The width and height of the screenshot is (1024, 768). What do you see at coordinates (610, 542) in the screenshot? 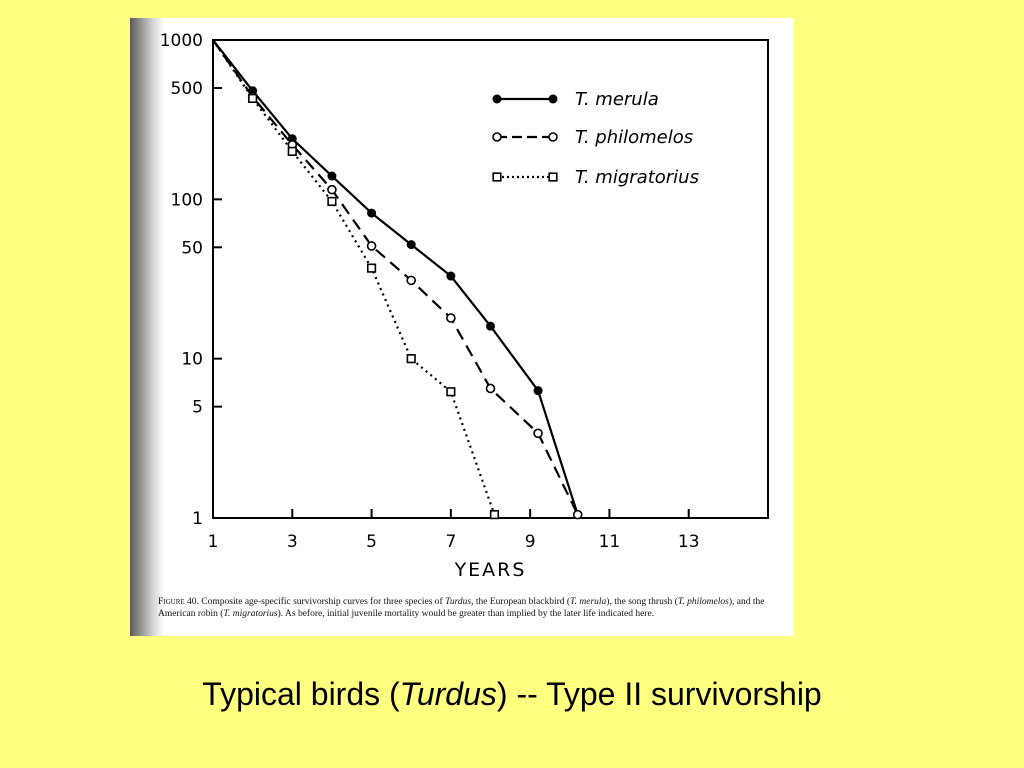
I see `x-tick-label: 11` at bounding box center [610, 542].